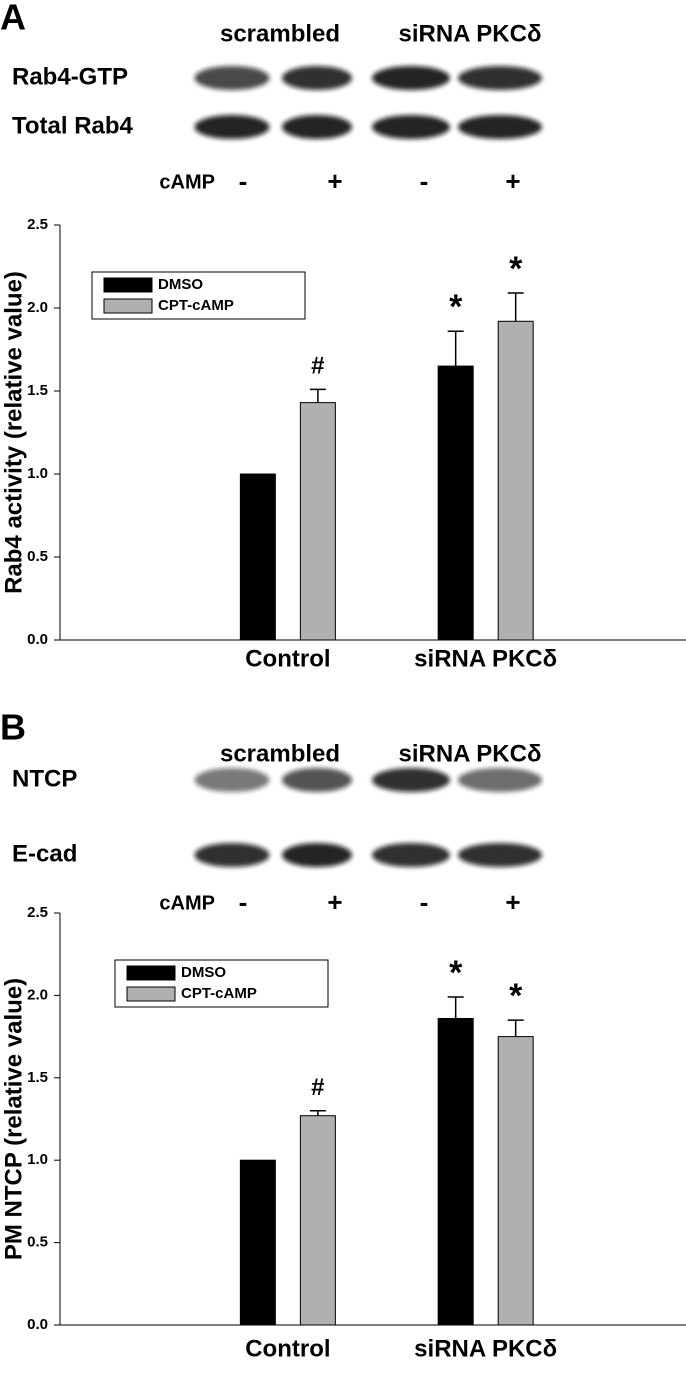 Image resolution: width=686 pixels, height=1391 pixels. I want to click on panel-label: A, so click(13, 19).